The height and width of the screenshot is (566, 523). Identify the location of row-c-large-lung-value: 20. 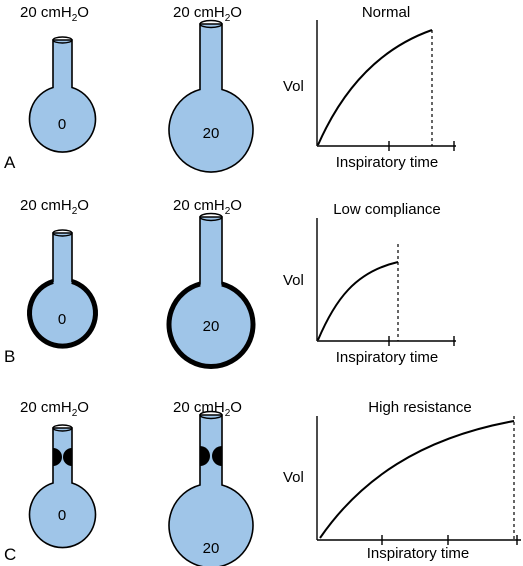
(211, 548).